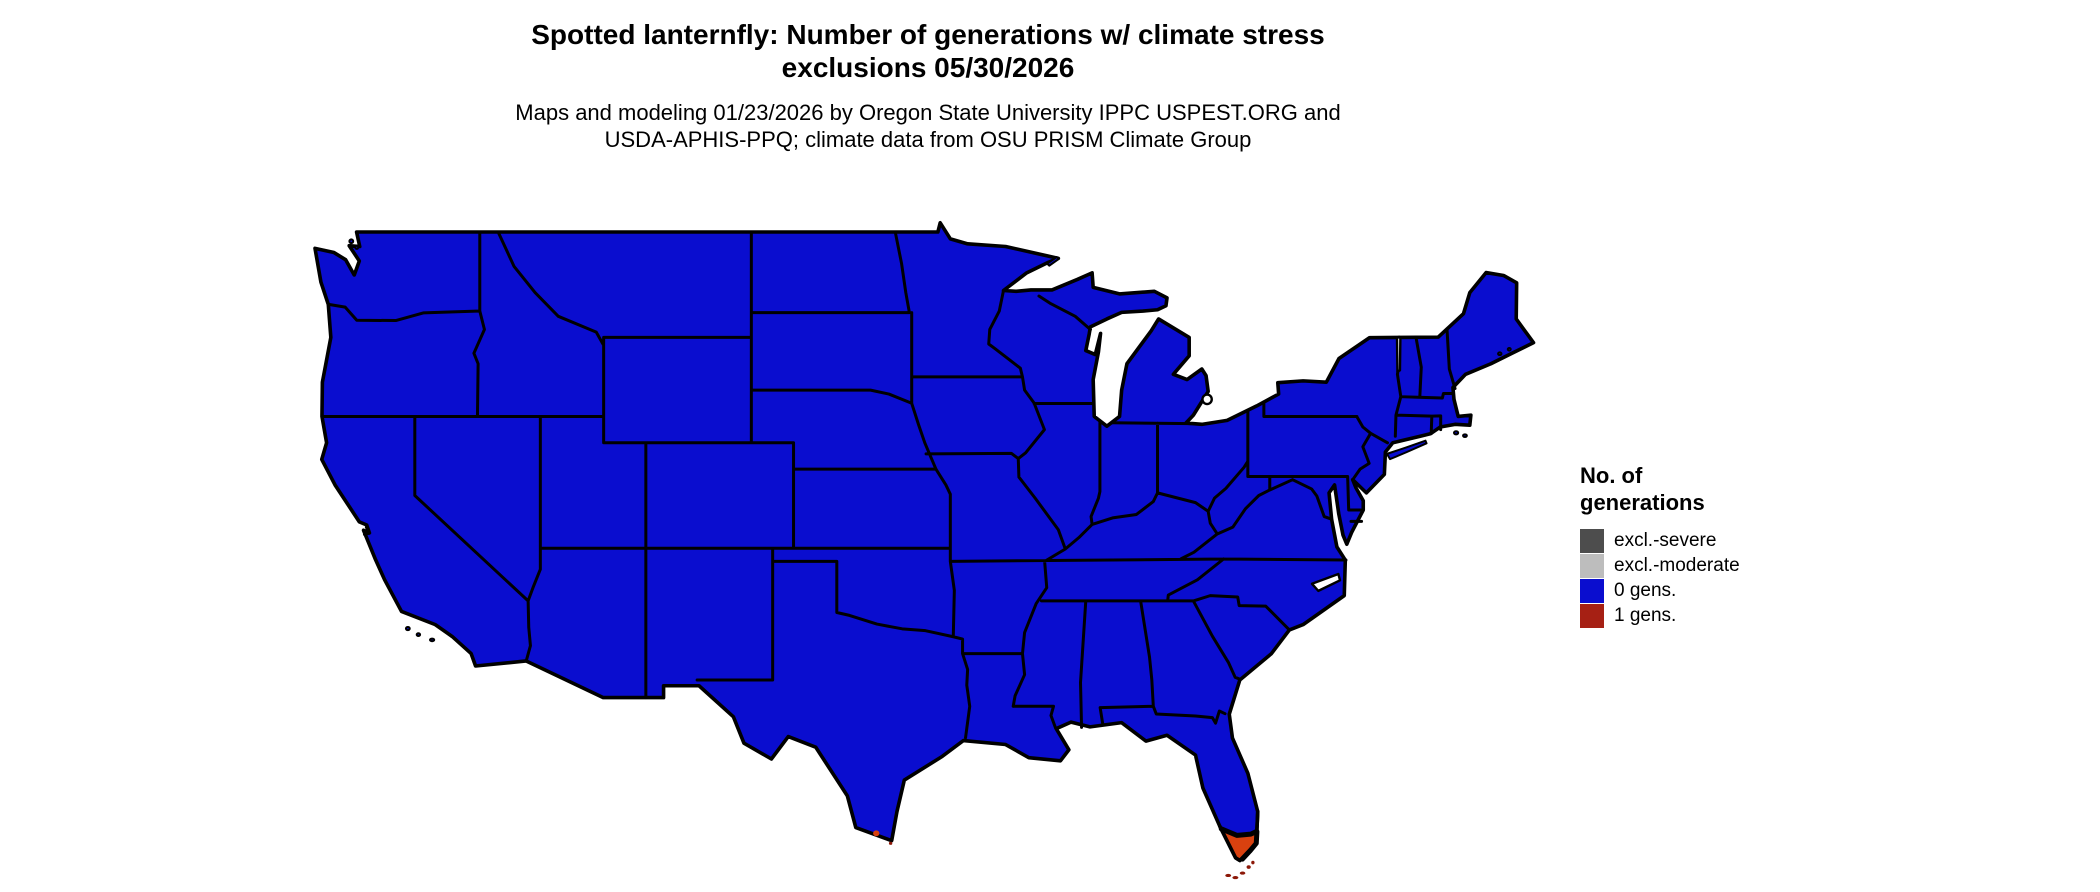 The width and height of the screenshot is (2100, 892). Describe the element at coordinates (1642, 502) in the screenshot. I see `legend-title-line2: generations` at that location.